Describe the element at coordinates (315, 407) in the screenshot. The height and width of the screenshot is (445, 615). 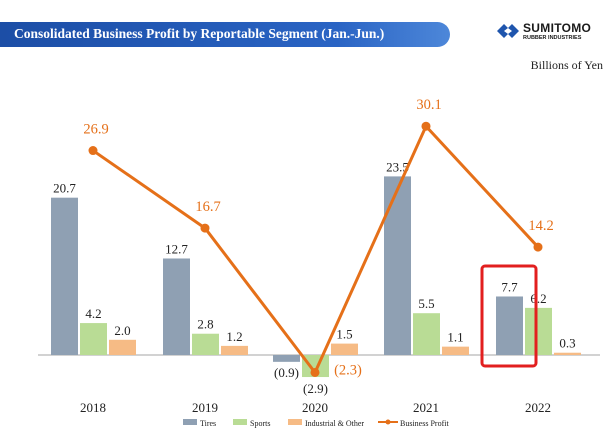
I see `x-tick-label-2020: 2020` at that location.